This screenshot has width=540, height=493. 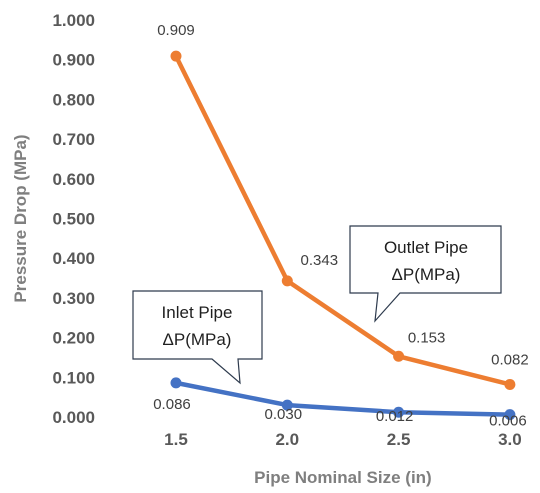 What do you see at coordinates (426, 247) in the screenshot?
I see `callout-outlet-line1: Outlet Pipe` at bounding box center [426, 247].